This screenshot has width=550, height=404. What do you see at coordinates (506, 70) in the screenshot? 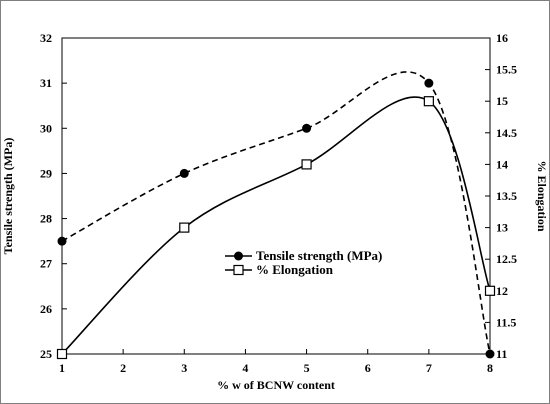
I see `y2-tick-label: 15.5` at bounding box center [506, 70].